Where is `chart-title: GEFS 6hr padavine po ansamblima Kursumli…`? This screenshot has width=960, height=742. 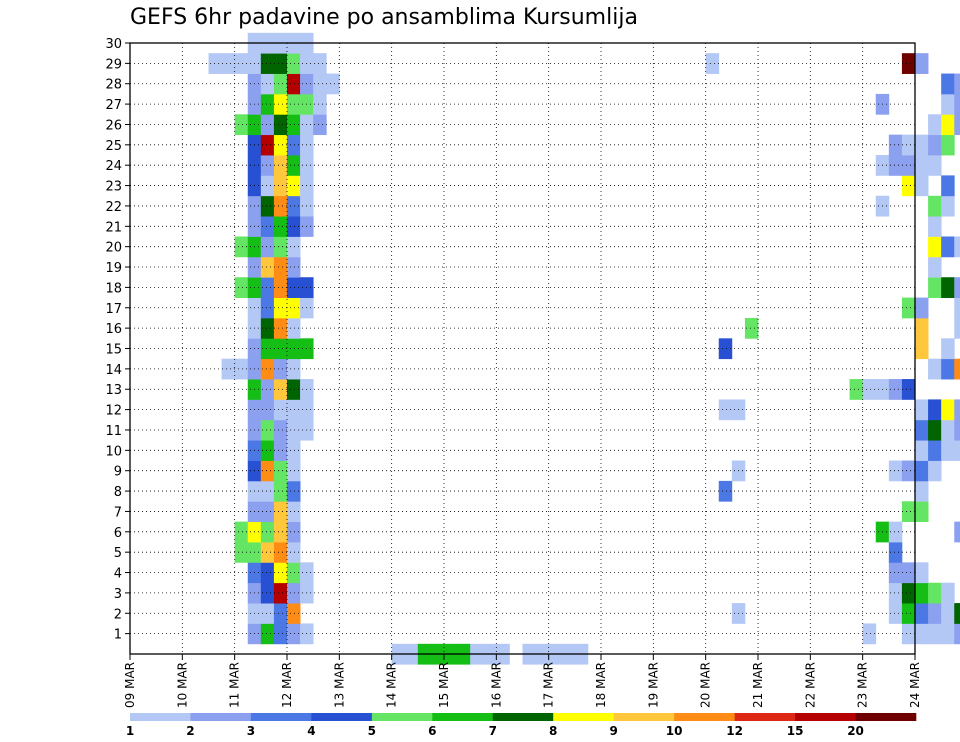 chart-title: GEFS 6hr padavine po ansamblima Kursumli… is located at coordinates (384, 17).